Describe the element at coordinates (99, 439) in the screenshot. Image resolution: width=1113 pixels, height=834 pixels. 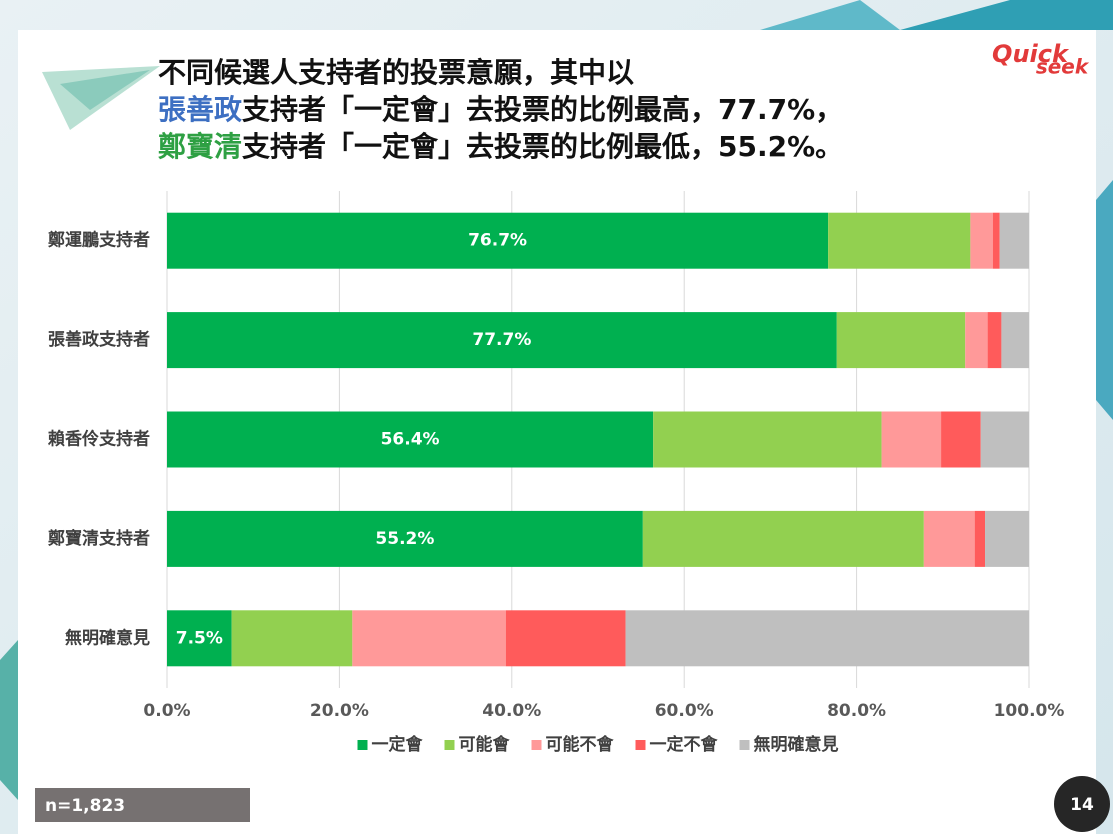
I see `y-tick-label: 賴香伶支持者` at that location.